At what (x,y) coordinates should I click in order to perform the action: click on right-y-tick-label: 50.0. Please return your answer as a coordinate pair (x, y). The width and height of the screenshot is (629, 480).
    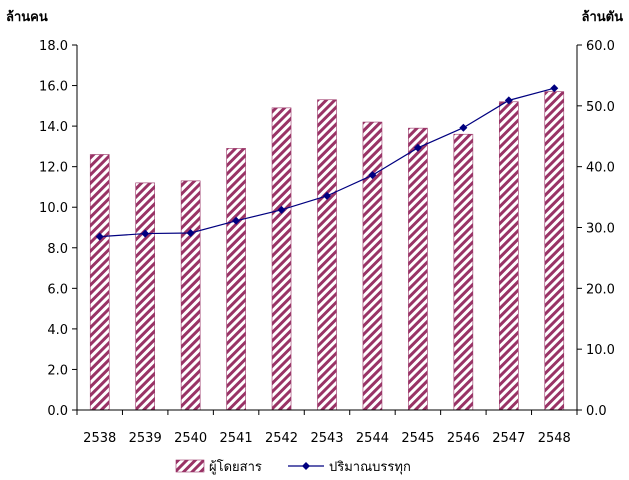
    Looking at the image, I should click on (600, 107).